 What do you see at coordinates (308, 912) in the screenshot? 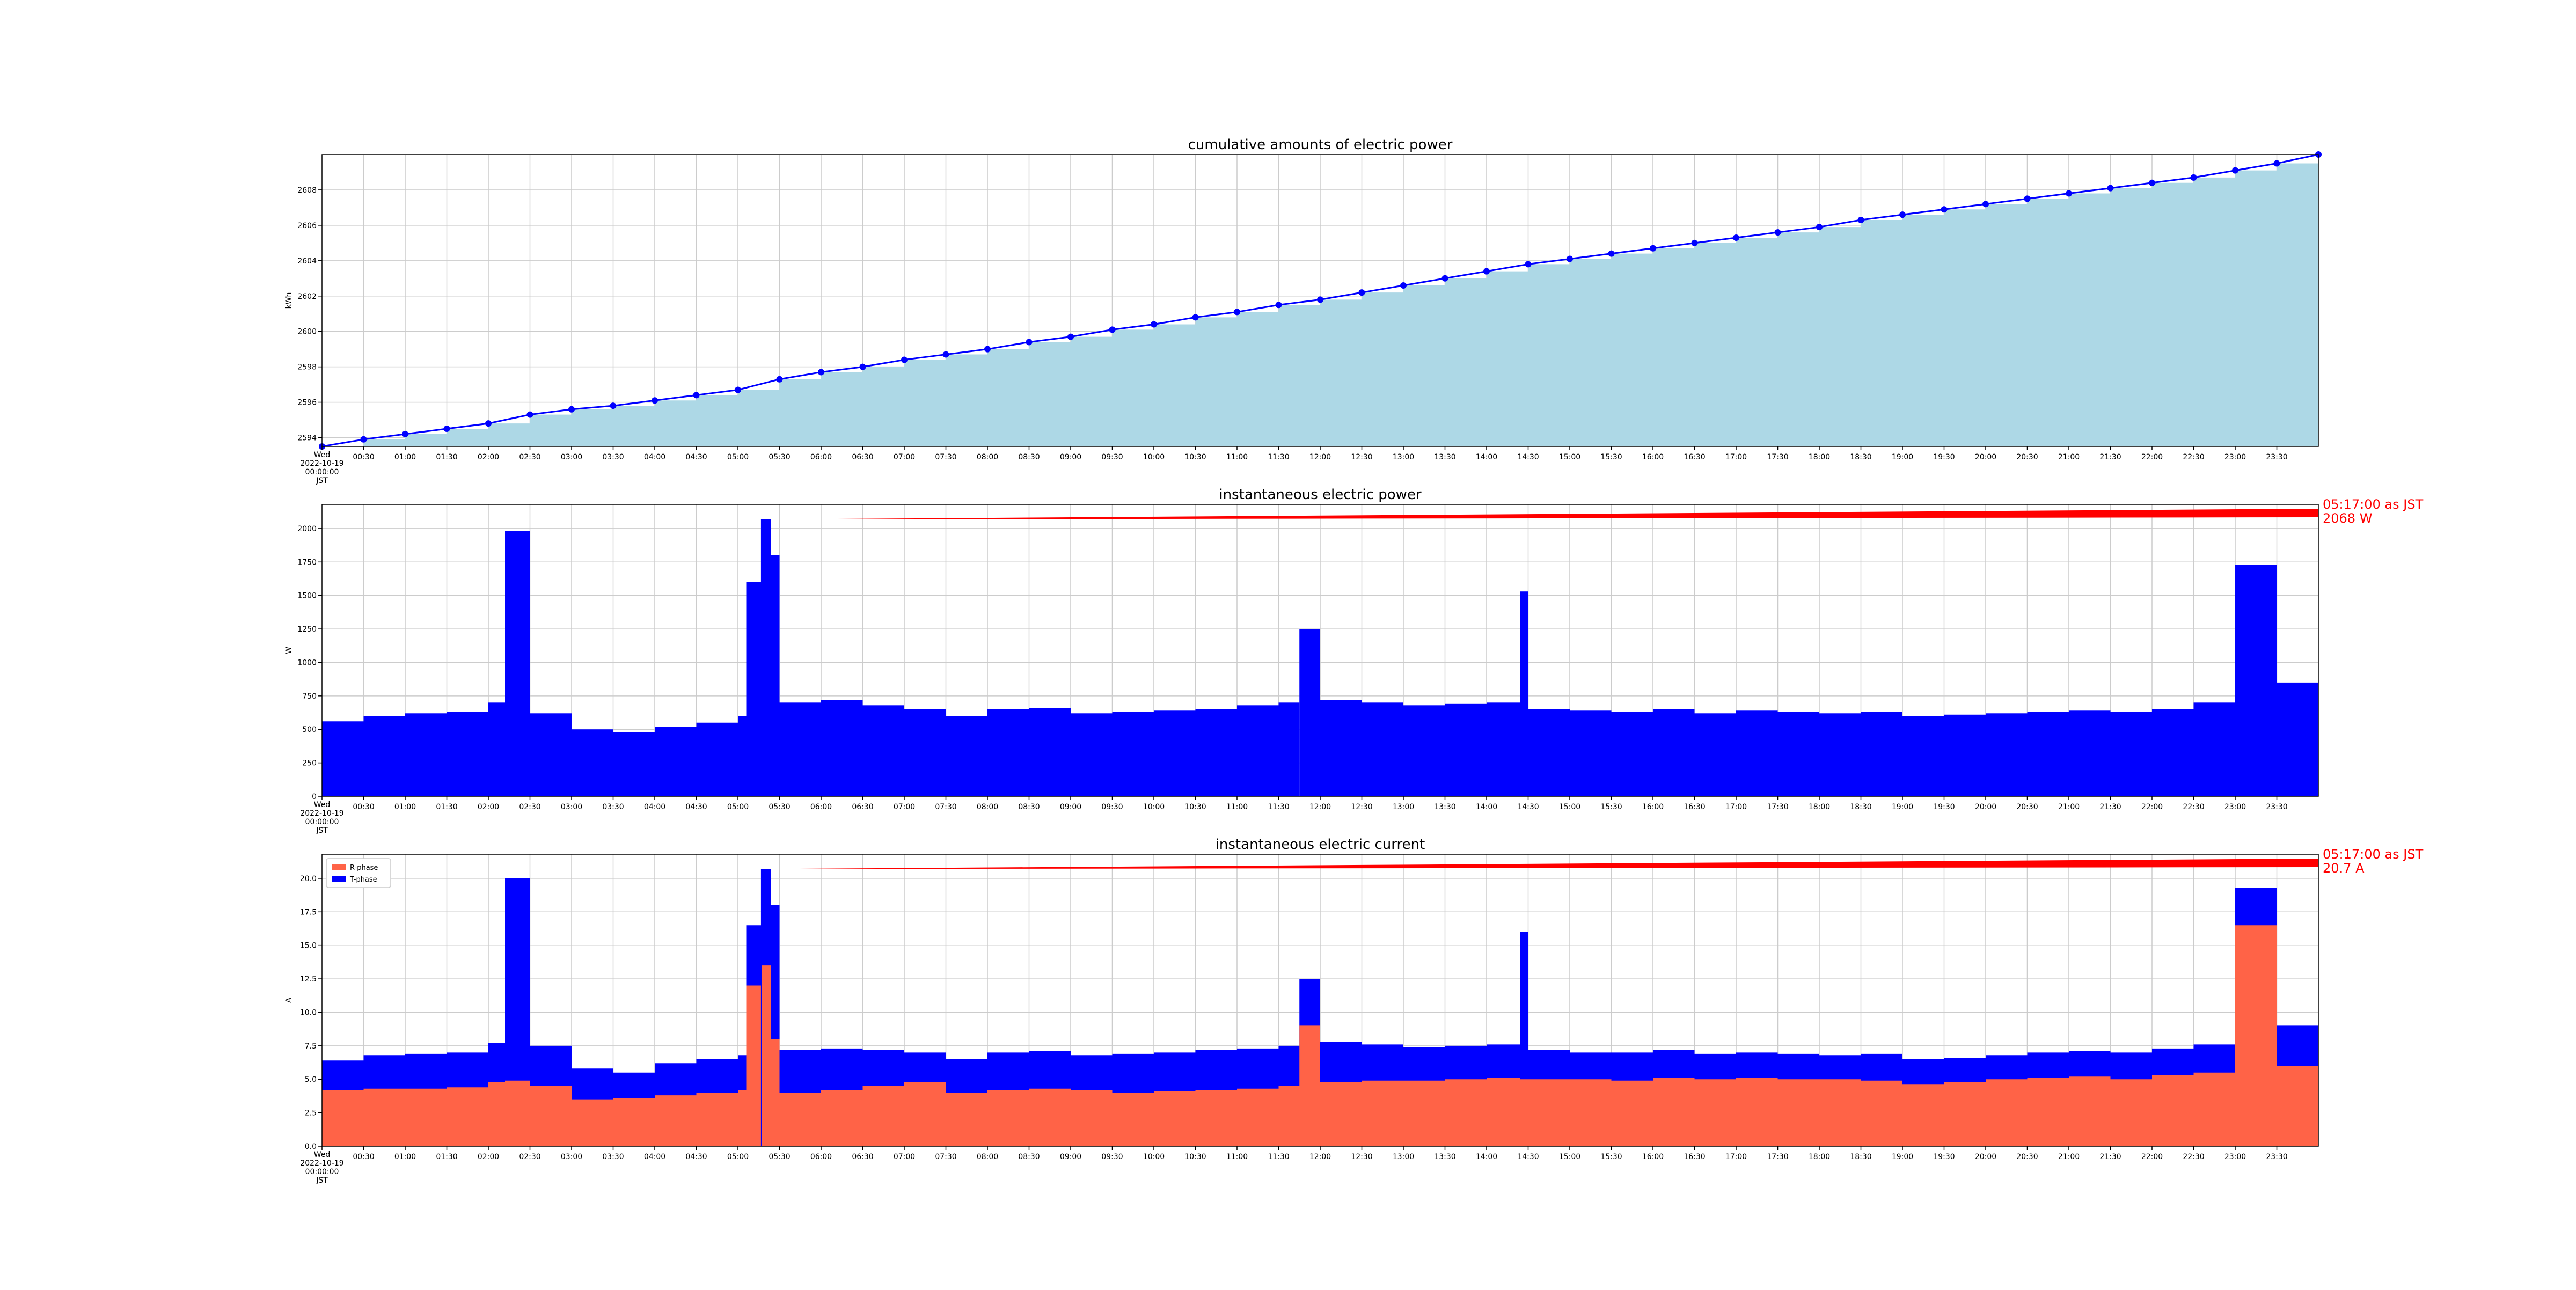
I see `y-tick-label: 17.5` at bounding box center [308, 912].